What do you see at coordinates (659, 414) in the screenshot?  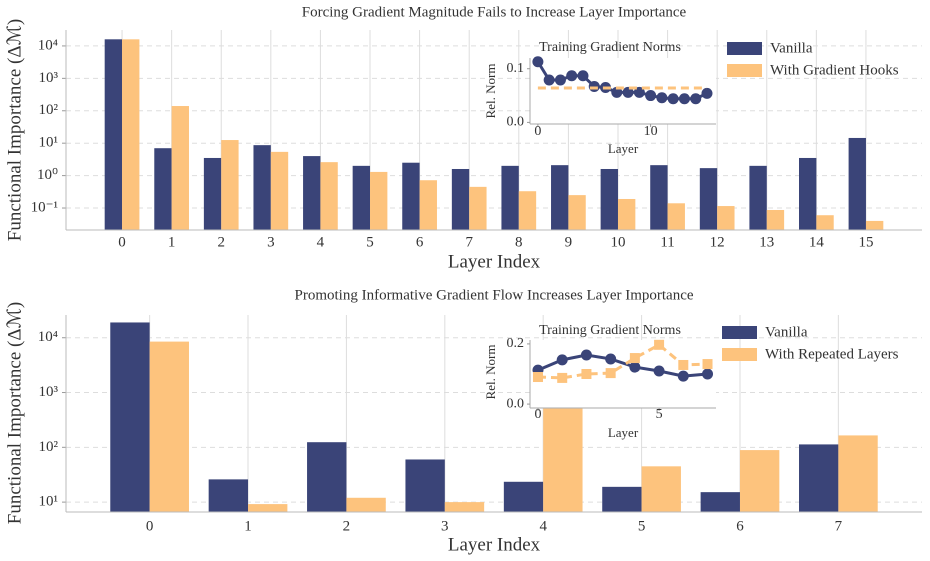 I see `x-tick-label: 5` at bounding box center [659, 414].